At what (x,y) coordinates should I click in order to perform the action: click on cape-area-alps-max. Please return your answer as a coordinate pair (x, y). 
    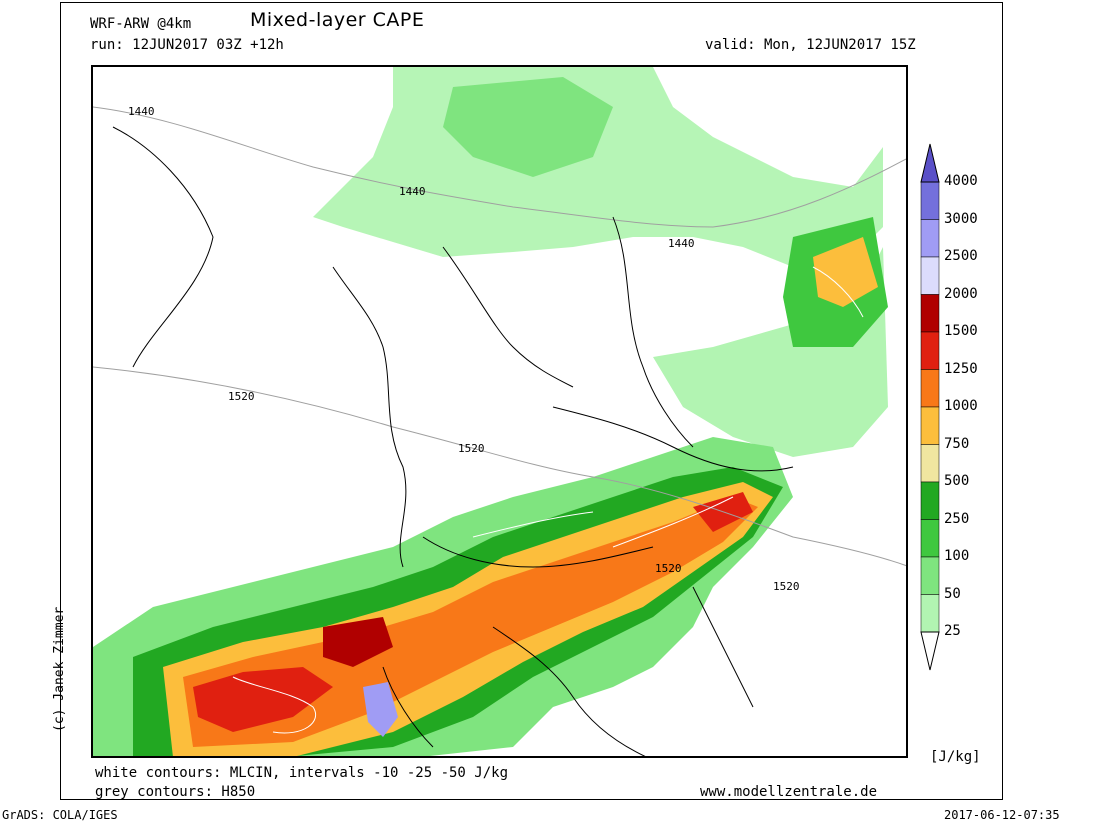
    Looking at the image, I should click on (380, 709).